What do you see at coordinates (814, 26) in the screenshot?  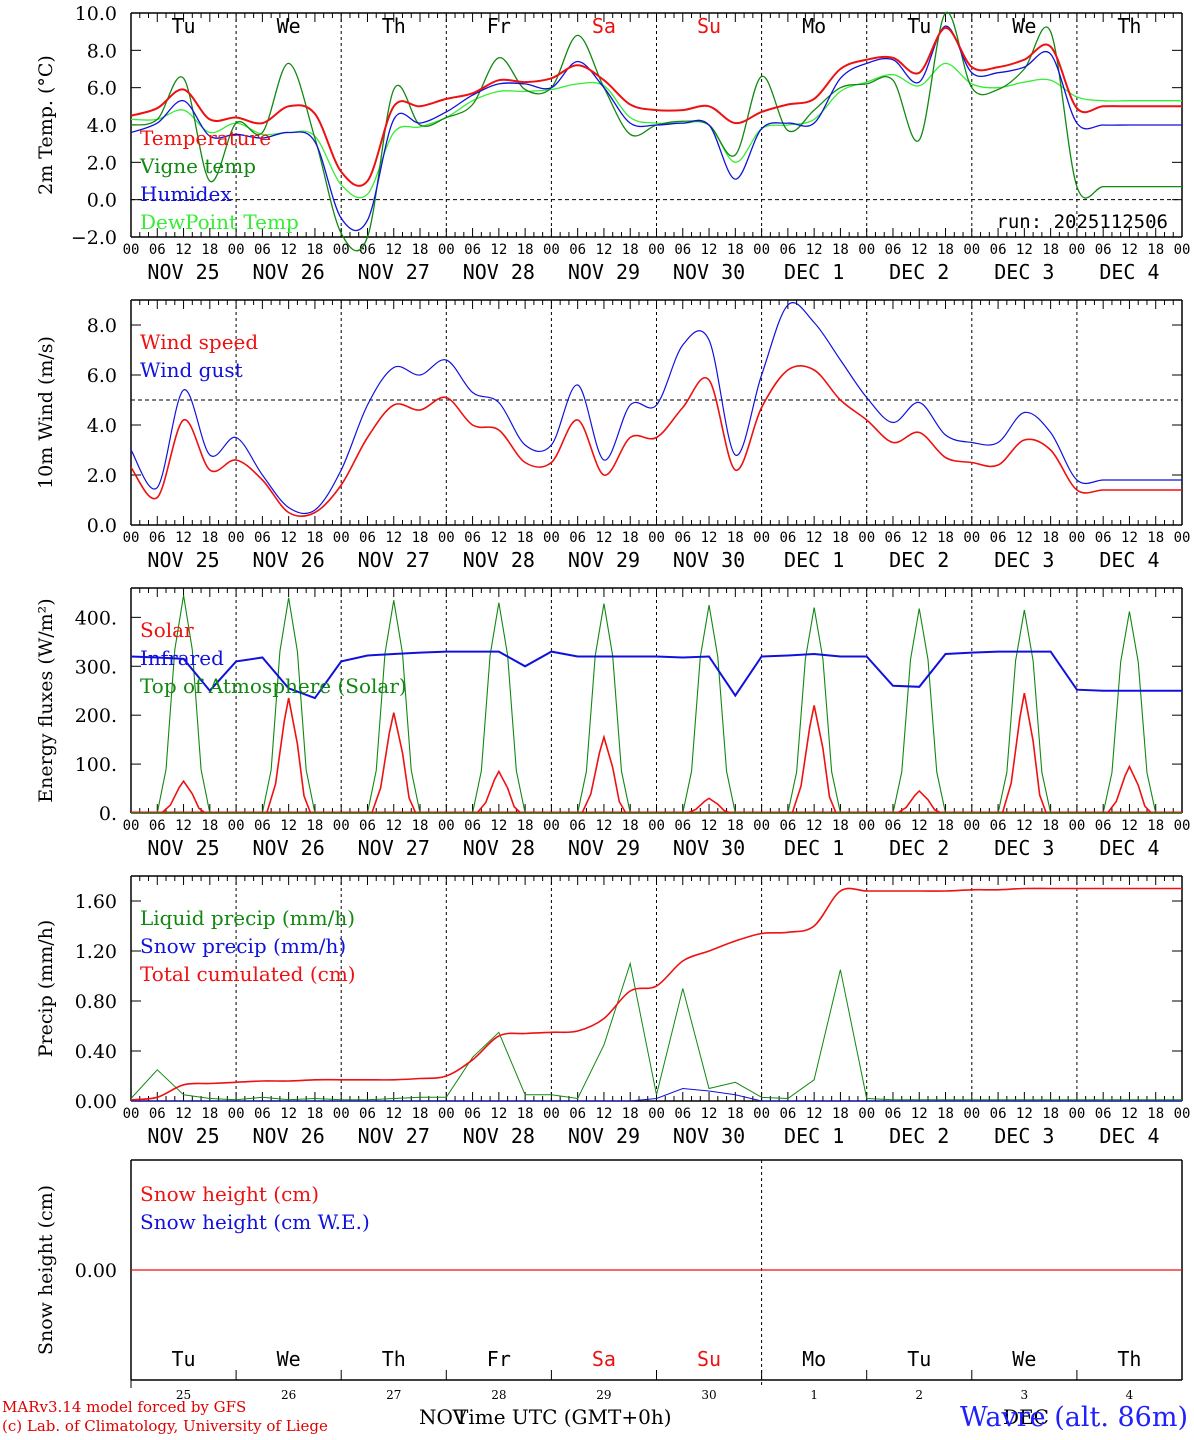 I see `day-name-label: Mo` at bounding box center [814, 26].